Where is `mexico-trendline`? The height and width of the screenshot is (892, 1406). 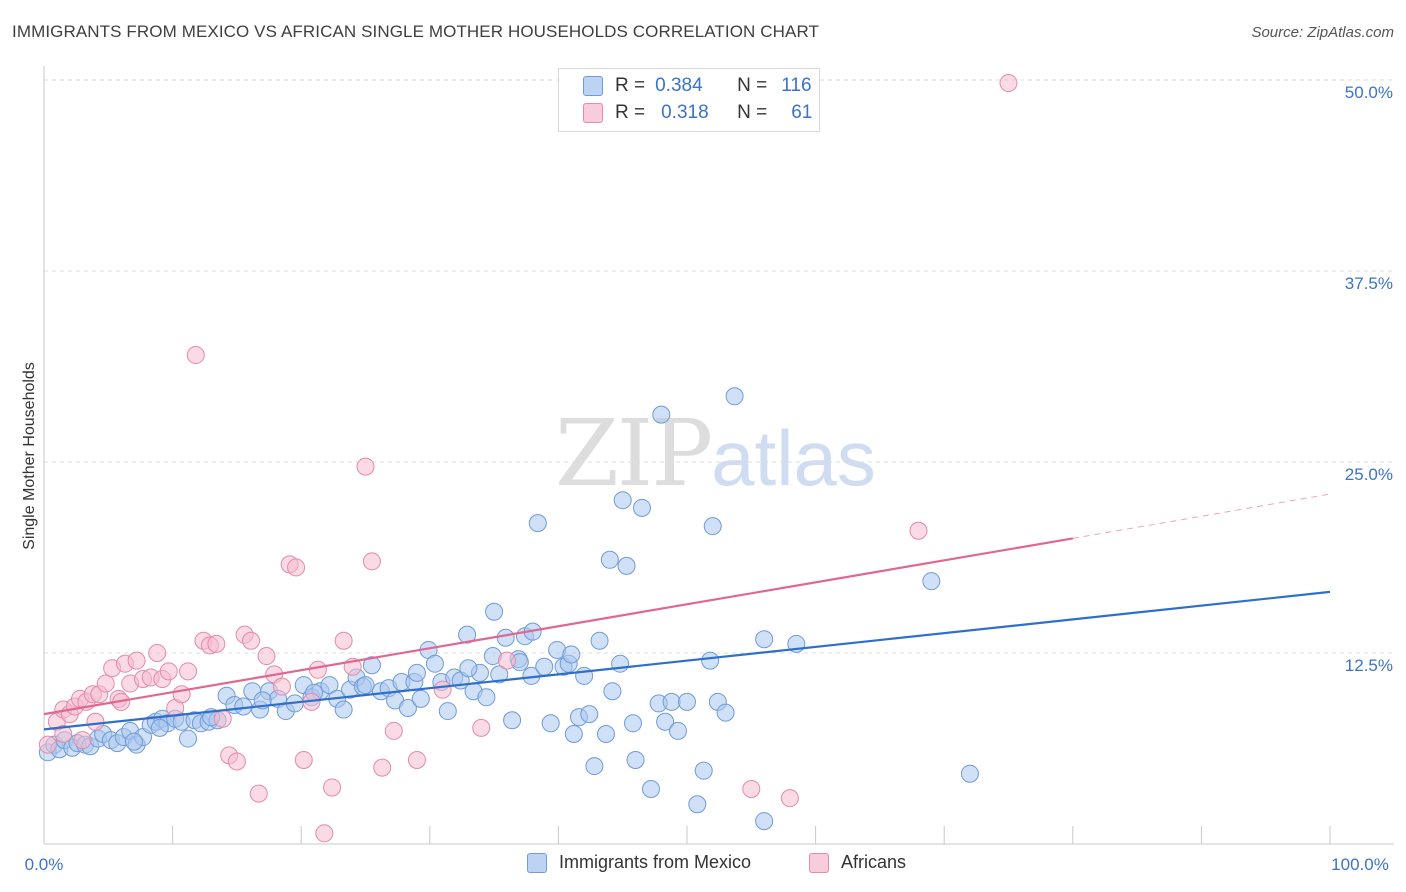
mexico-trendline is located at coordinates (687, 660).